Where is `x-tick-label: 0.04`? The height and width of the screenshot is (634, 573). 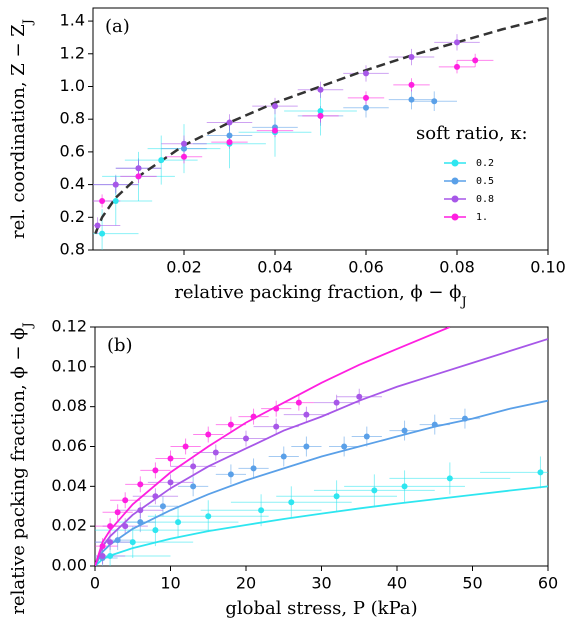 x-tick-label: 0.04 is located at coordinates (275, 267).